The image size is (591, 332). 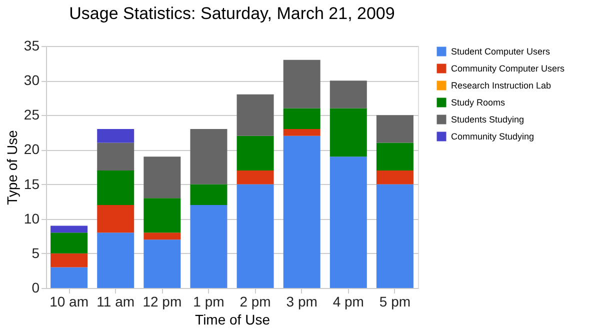 What do you see at coordinates (32, 80) in the screenshot?
I see `y-tick-label: 30` at bounding box center [32, 80].